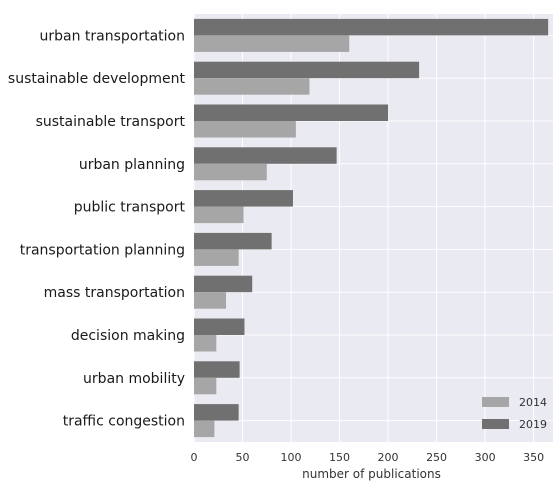  Describe the element at coordinates (112, 36) in the screenshot. I see `category-label: urban transportation` at that location.